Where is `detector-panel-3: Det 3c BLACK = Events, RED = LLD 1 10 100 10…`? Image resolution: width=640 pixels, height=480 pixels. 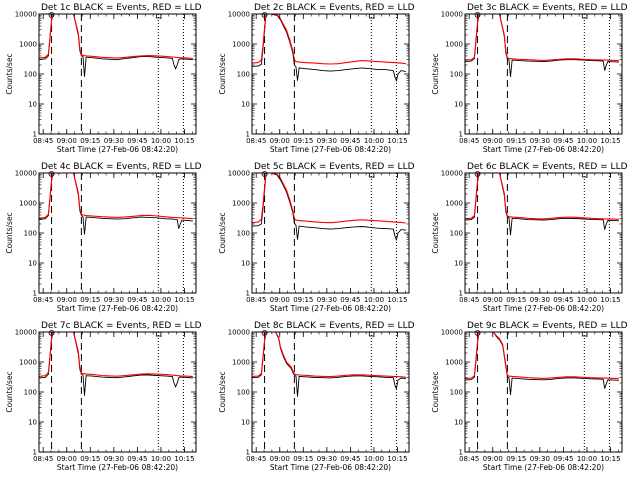 detector-panel-3: Det 3c BLACK = Events, RED = LLD 1 10 100 10… is located at coordinates (529, 78).